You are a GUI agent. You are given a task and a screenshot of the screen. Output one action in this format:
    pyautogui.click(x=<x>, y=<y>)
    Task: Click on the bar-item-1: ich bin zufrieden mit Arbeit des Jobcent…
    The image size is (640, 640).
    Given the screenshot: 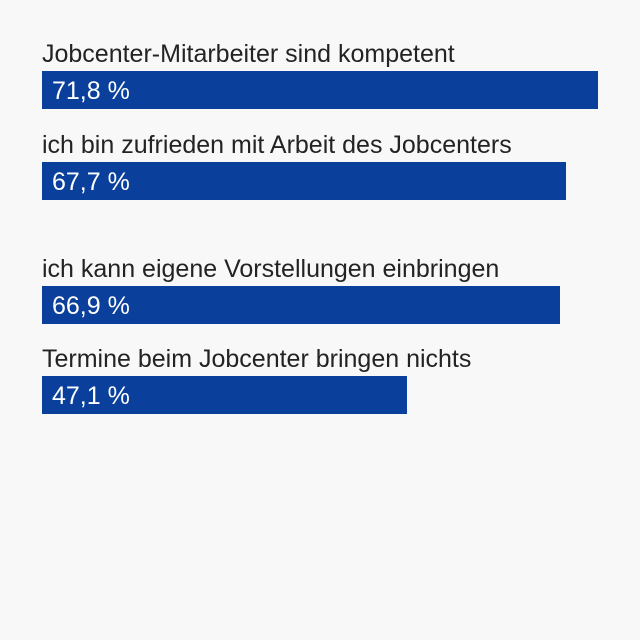 What is the action you would take?
    pyautogui.click(x=320, y=164)
    